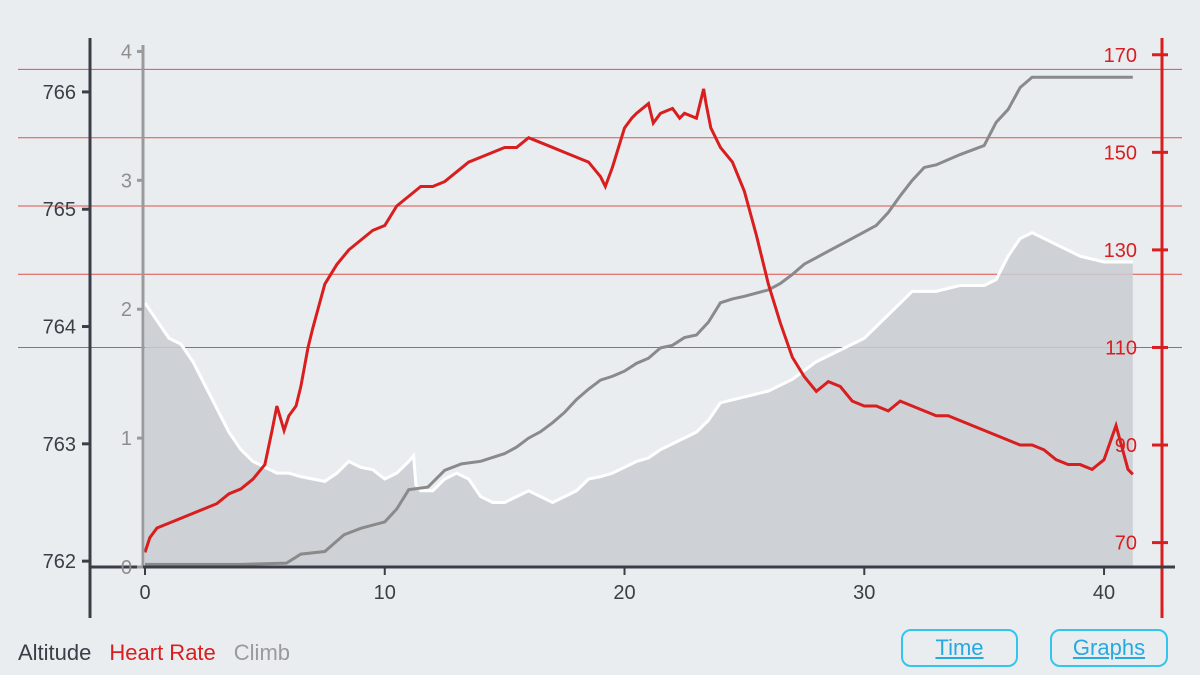 The width and height of the screenshot is (1200, 675). I want to click on heart-rate-tick-label: 150, so click(1120, 153).